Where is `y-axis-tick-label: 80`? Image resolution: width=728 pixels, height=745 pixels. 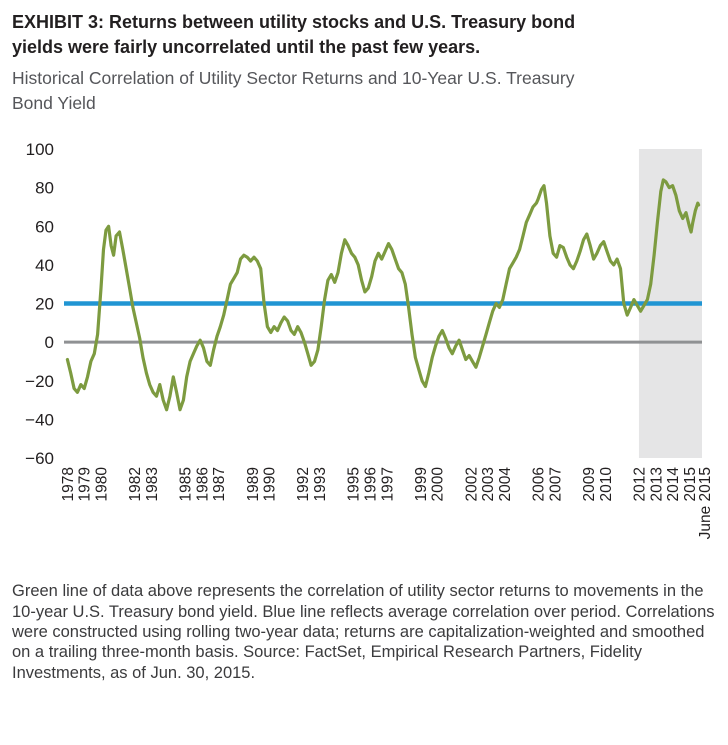
y-axis-tick-label: 80 is located at coordinates (44, 188).